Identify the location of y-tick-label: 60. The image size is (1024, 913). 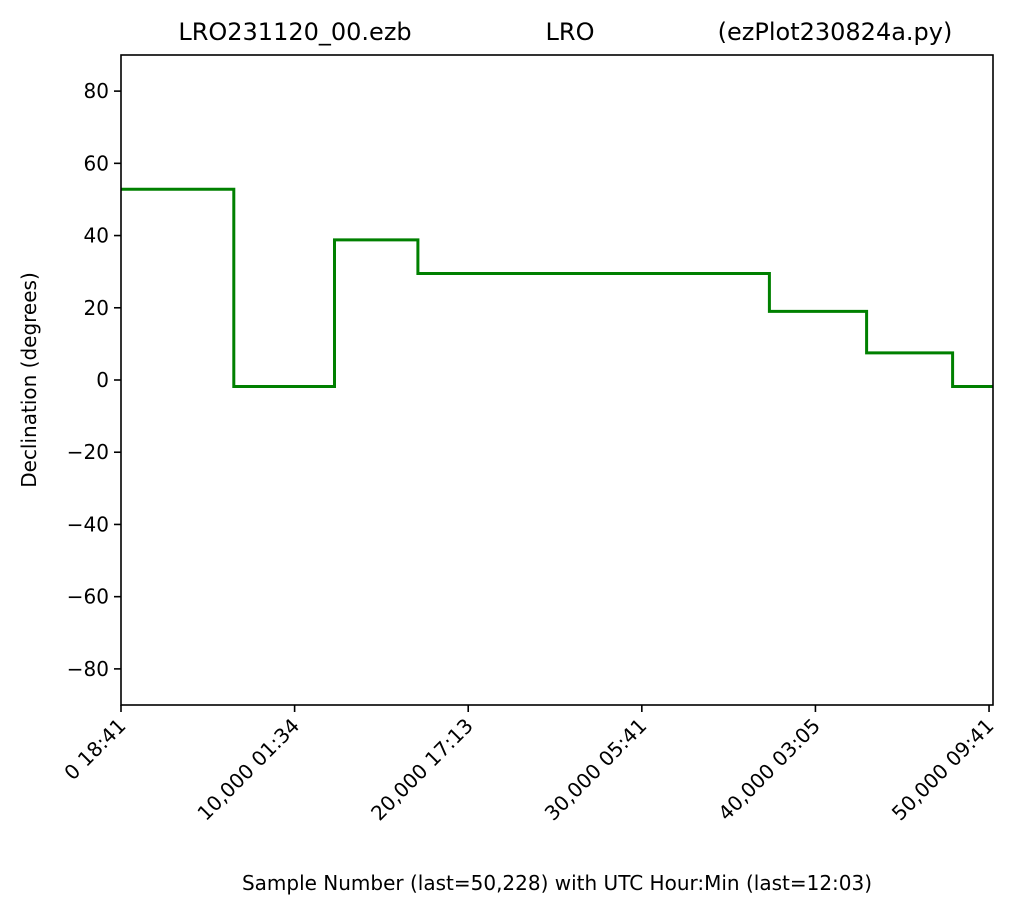
(96, 163).